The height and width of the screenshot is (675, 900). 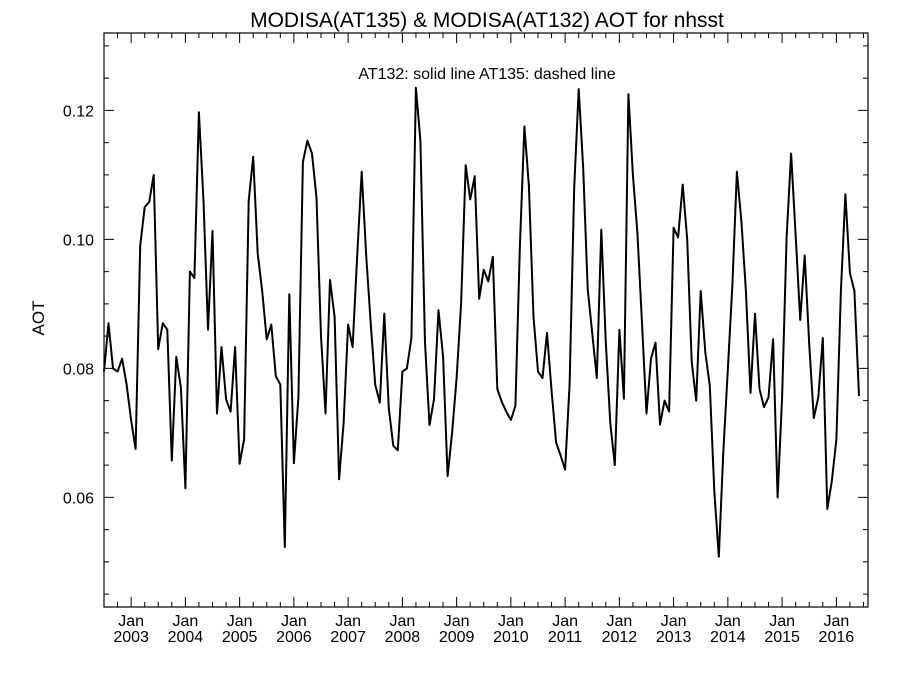 What do you see at coordinates (78, 498) in the screenshot?
I see `y-tick-label: 0.06` at bounding box center [78, 498].